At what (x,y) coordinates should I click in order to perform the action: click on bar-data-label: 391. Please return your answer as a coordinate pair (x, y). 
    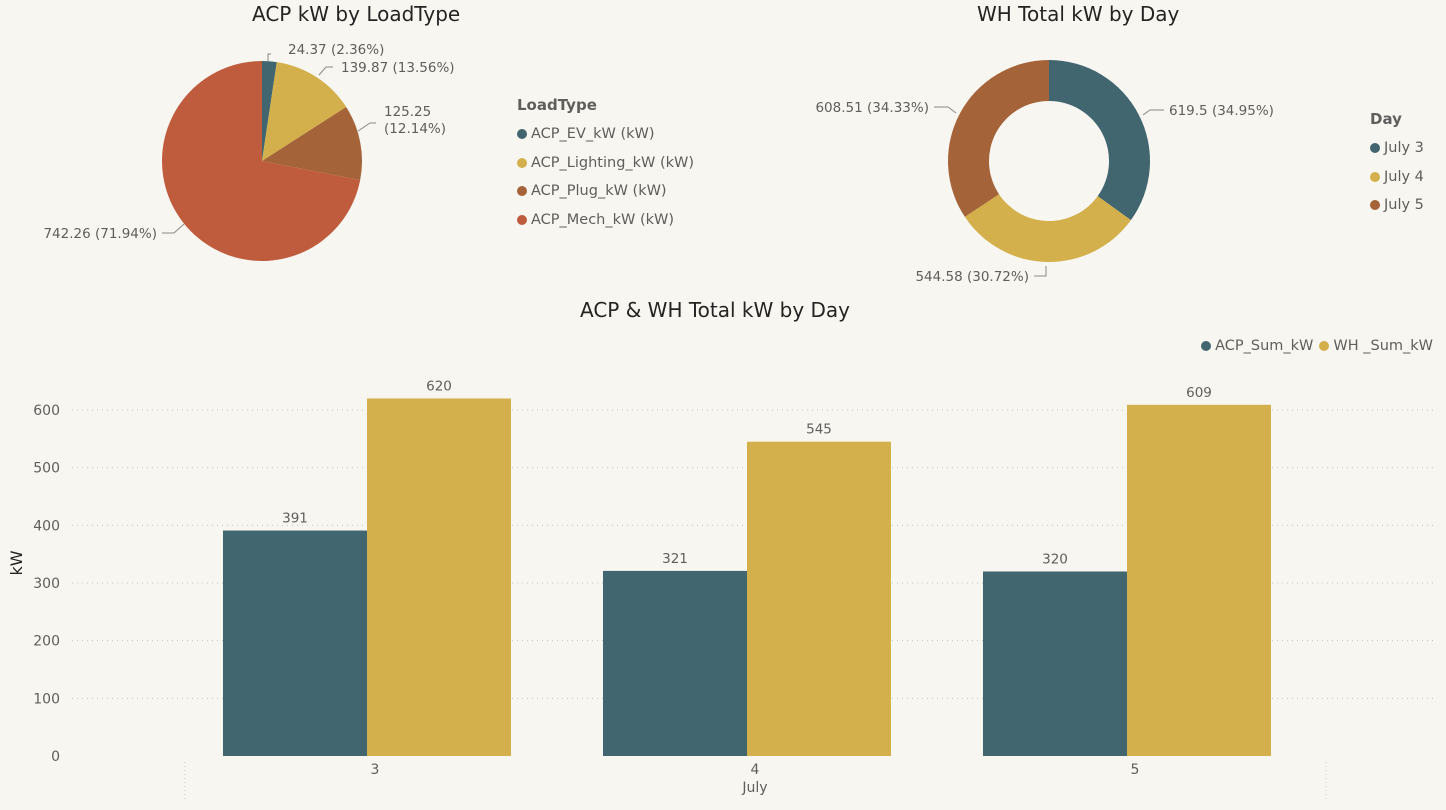
    Looking at the image, I should click on (295, 519).